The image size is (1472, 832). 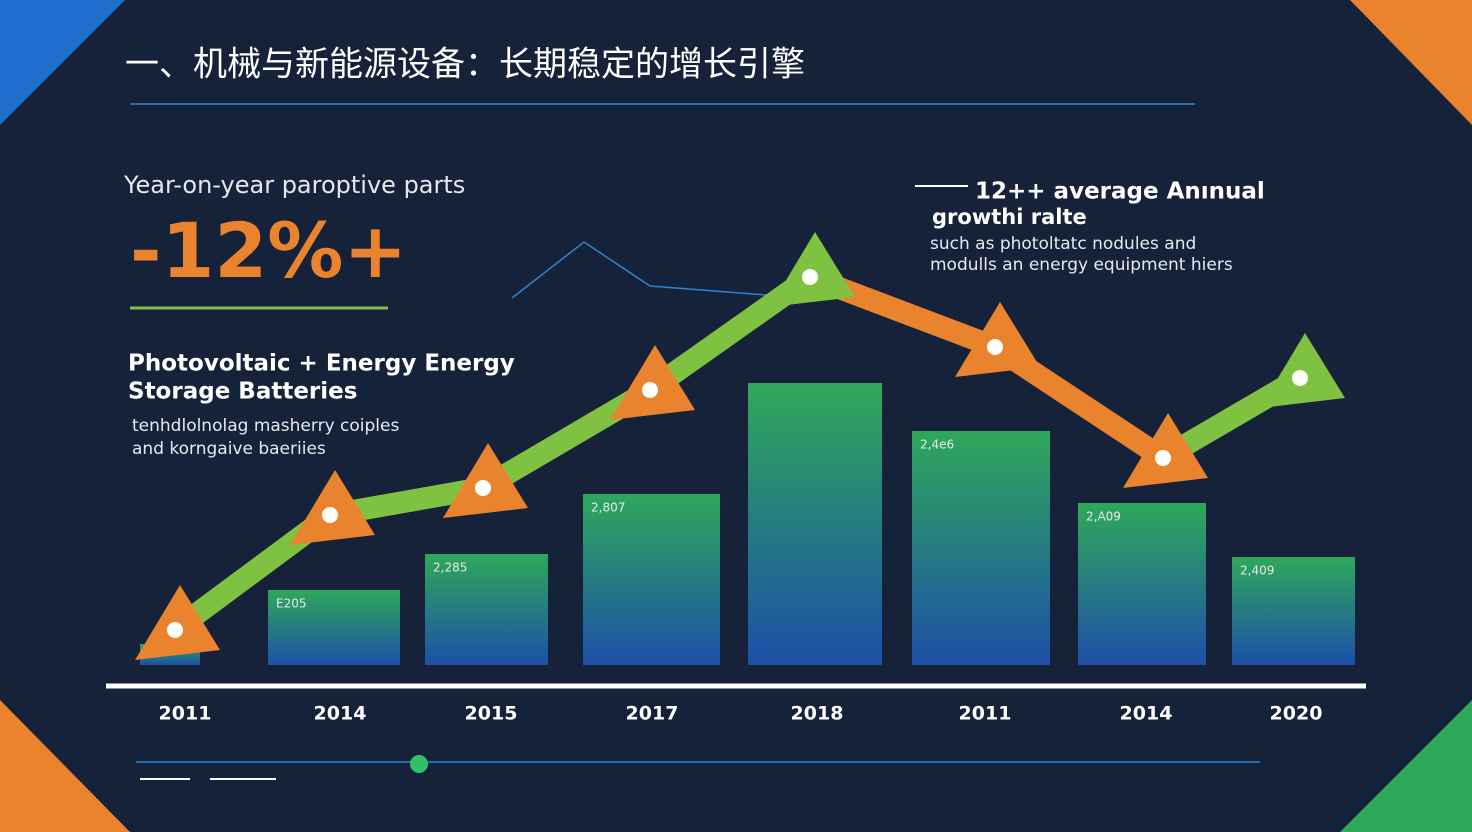 I want to click on bar-tag: 2,4e6, so click(x=937, y=445).